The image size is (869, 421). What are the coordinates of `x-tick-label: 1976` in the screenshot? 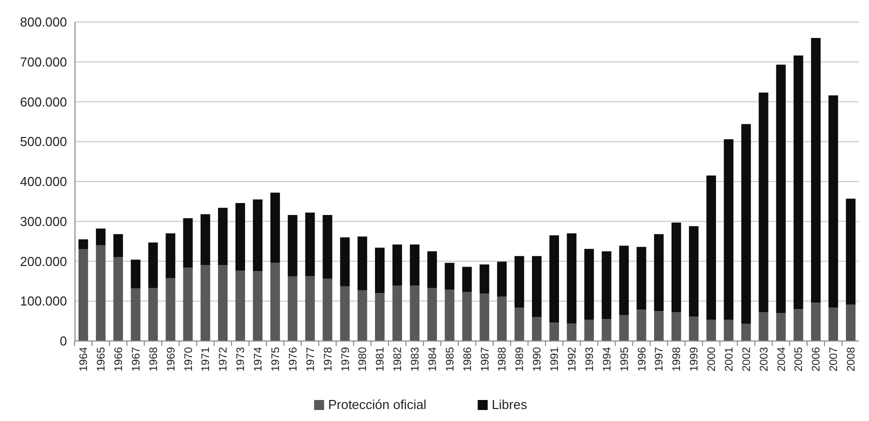 It's located at (293, 359).